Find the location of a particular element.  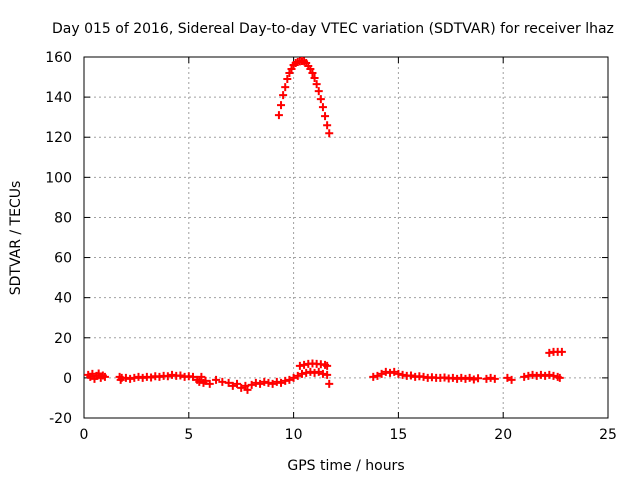

y-tick-label: 80 is located at coordinates (63, 218).